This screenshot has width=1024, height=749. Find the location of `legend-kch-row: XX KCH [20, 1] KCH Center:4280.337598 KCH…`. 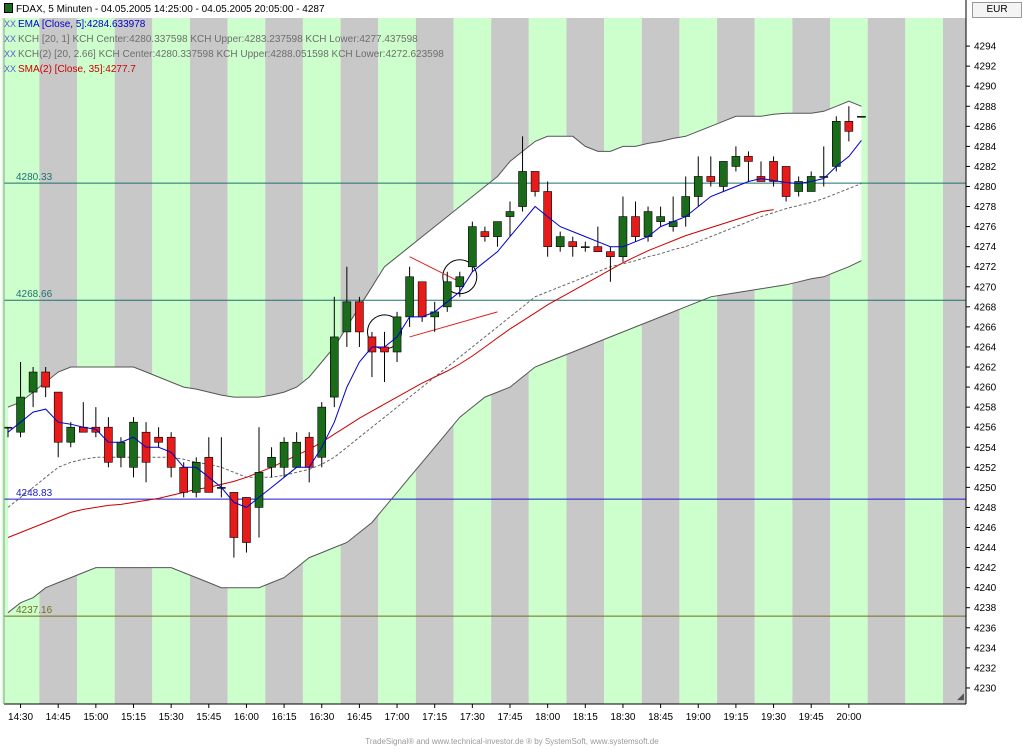

legend-kch-row: XX KCH [20, 1] KCH Center:4280.337598 KCH… is located at coordinates (224, 39).